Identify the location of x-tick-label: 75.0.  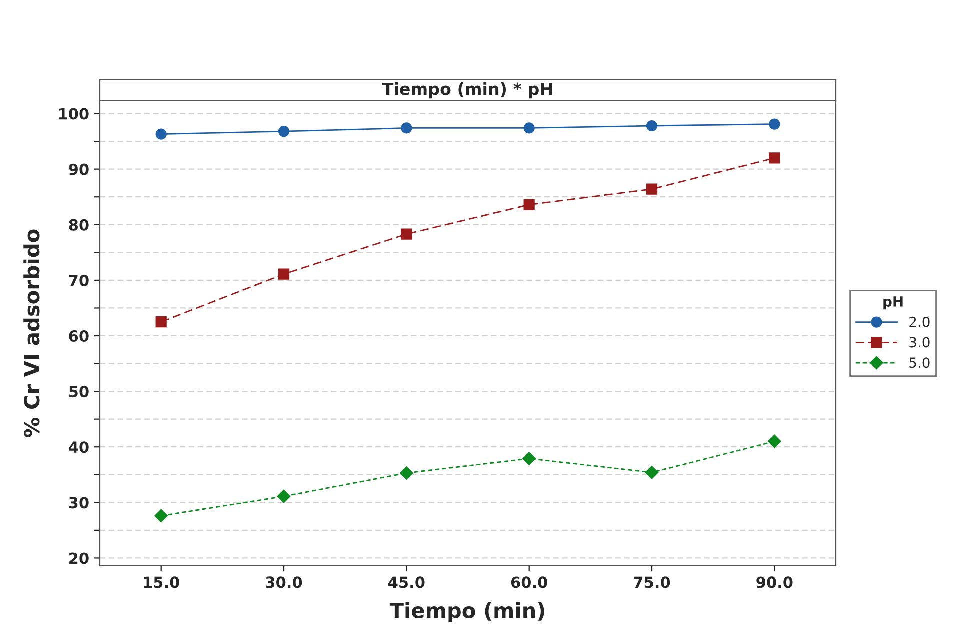
(652, 582).